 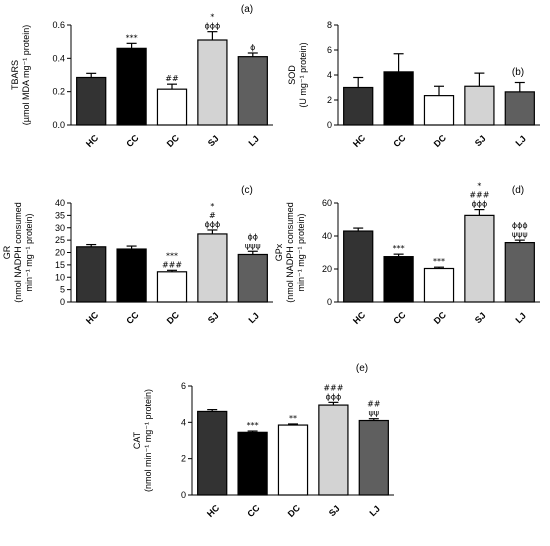 I want to click on significance-label: ϕϕ, so click(x=253, y=236).